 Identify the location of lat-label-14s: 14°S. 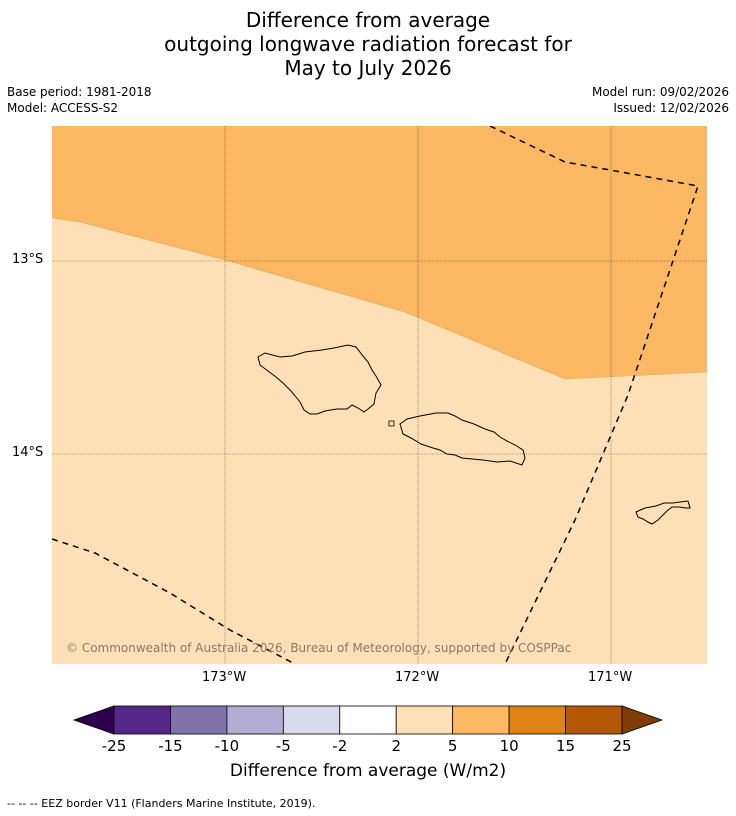
(28, 452).